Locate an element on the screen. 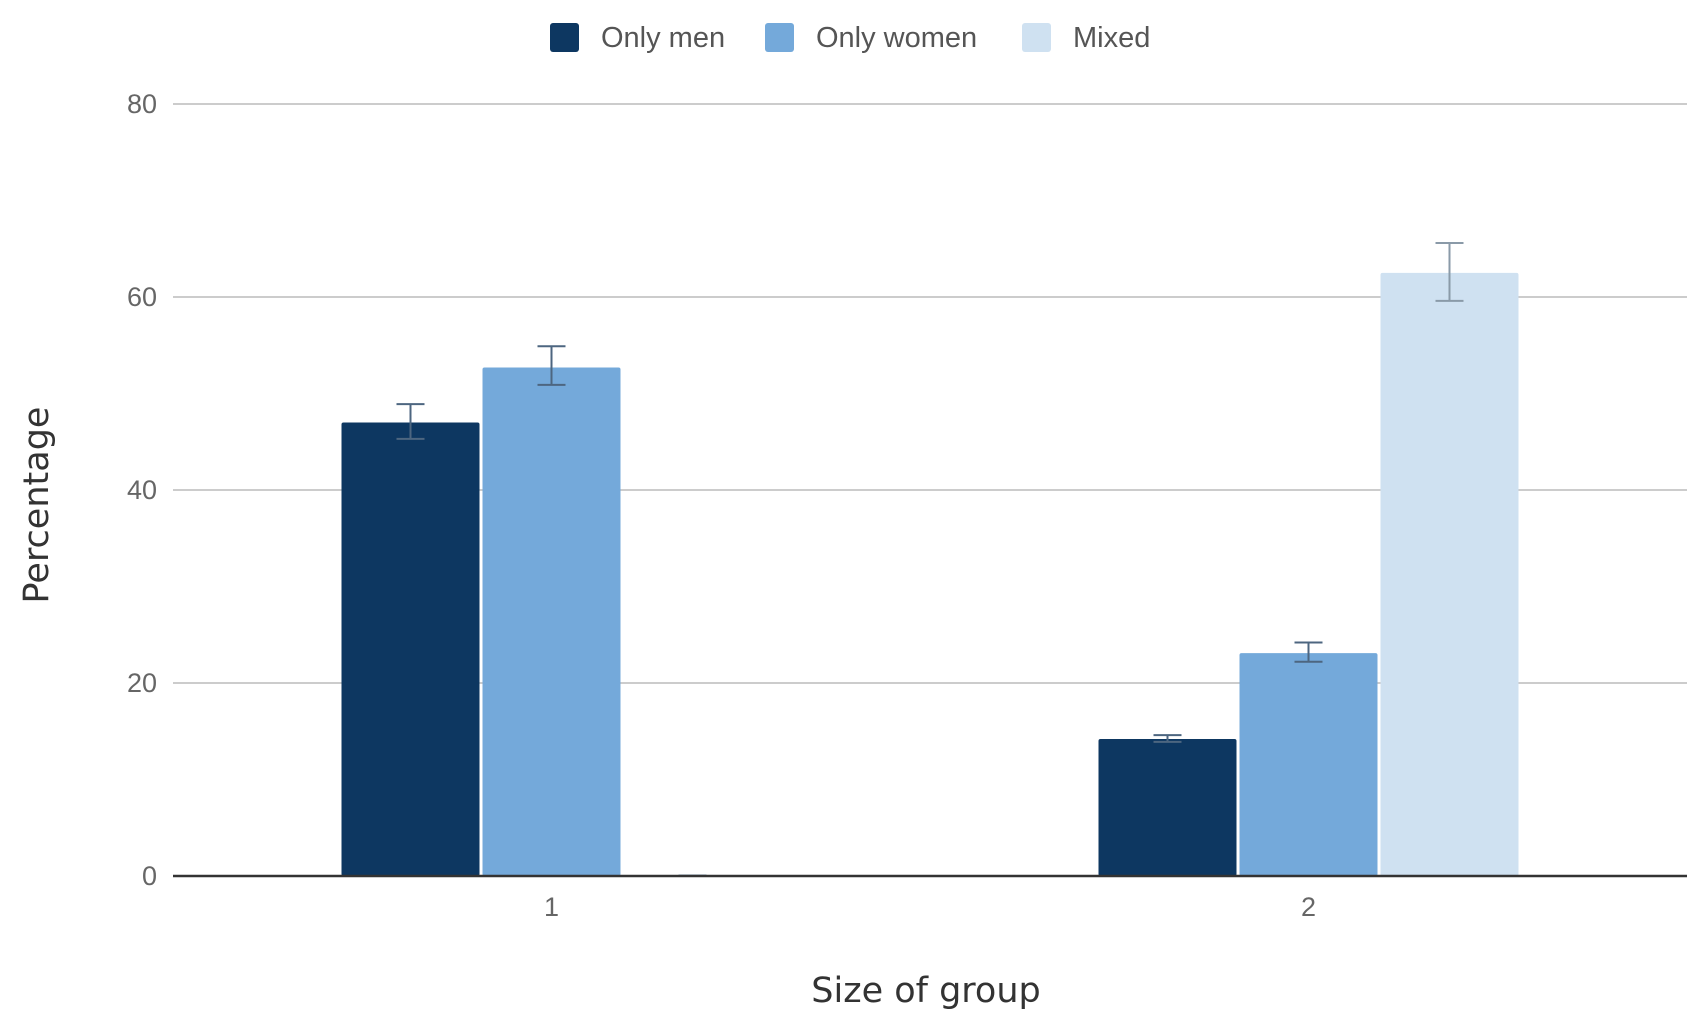 The width and height of the screenshot is (1702, 1034). y-axis-ticks: 0 20 40 60 80 is located at coordinates (142, 490).